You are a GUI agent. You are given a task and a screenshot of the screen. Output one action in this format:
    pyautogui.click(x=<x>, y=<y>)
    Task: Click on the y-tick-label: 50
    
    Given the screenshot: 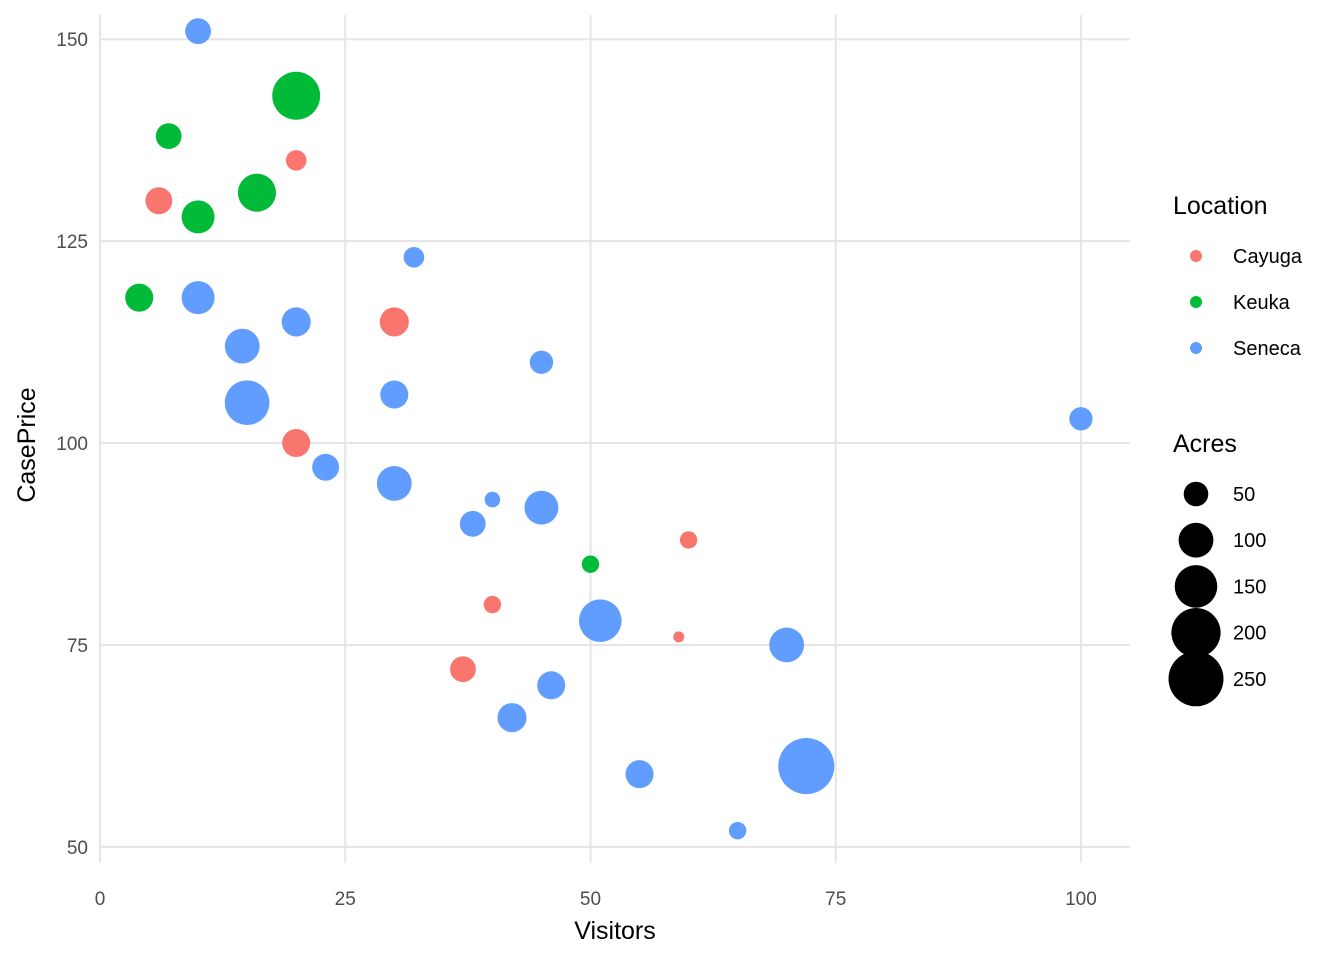 What is the action you would take?
    pyautogui.click(x=77, y=848)
    